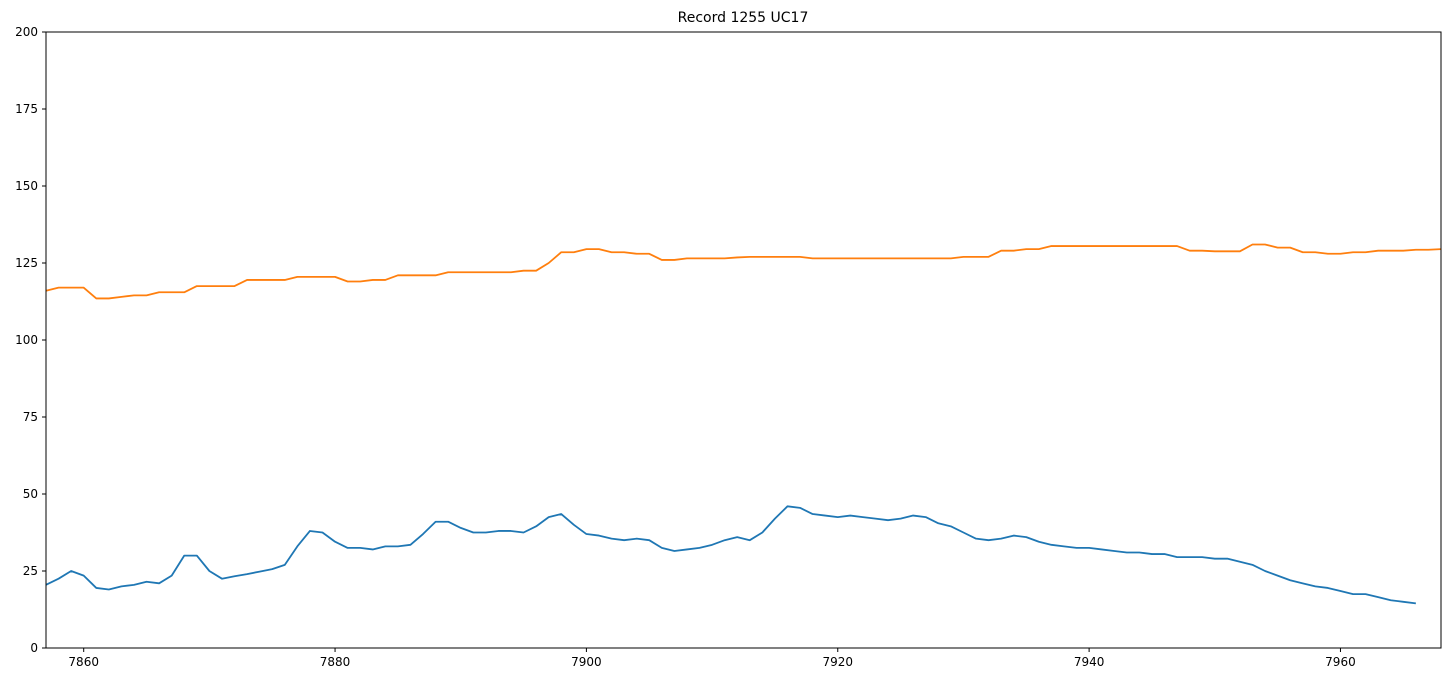  Describe the element at coordinates (34, 648) in the screenshot. I see `y-tick-label: 0` at that location.